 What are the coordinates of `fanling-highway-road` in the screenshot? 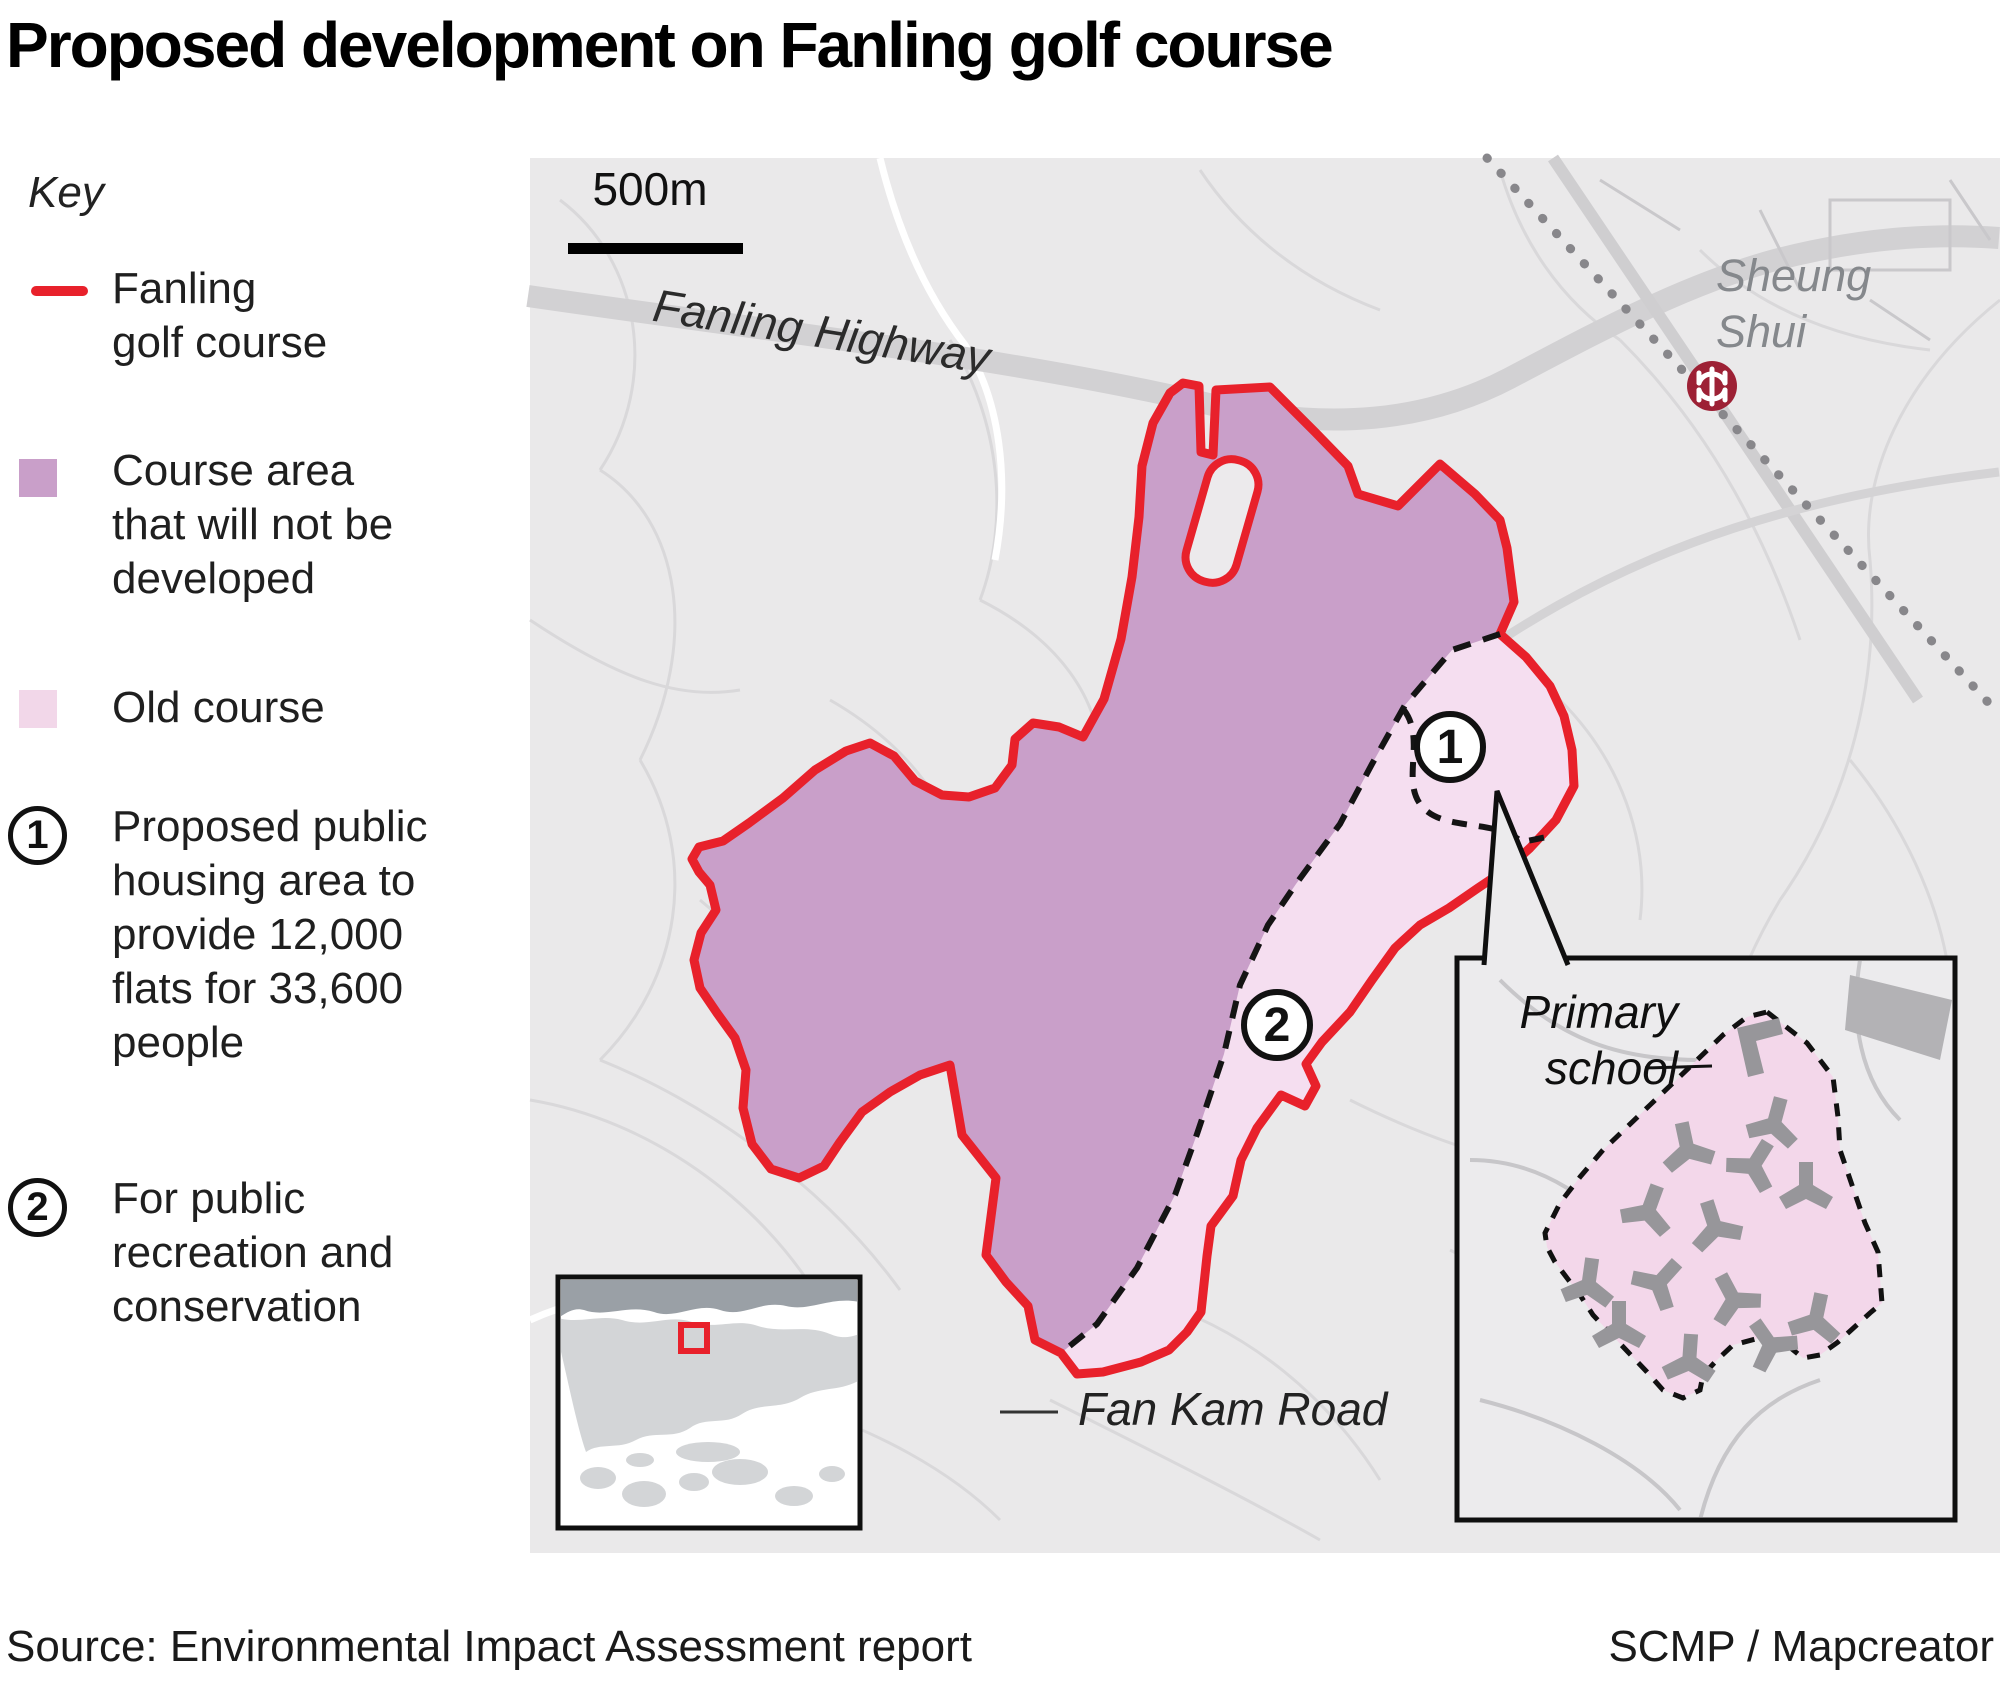 It's located at (1263, 328).